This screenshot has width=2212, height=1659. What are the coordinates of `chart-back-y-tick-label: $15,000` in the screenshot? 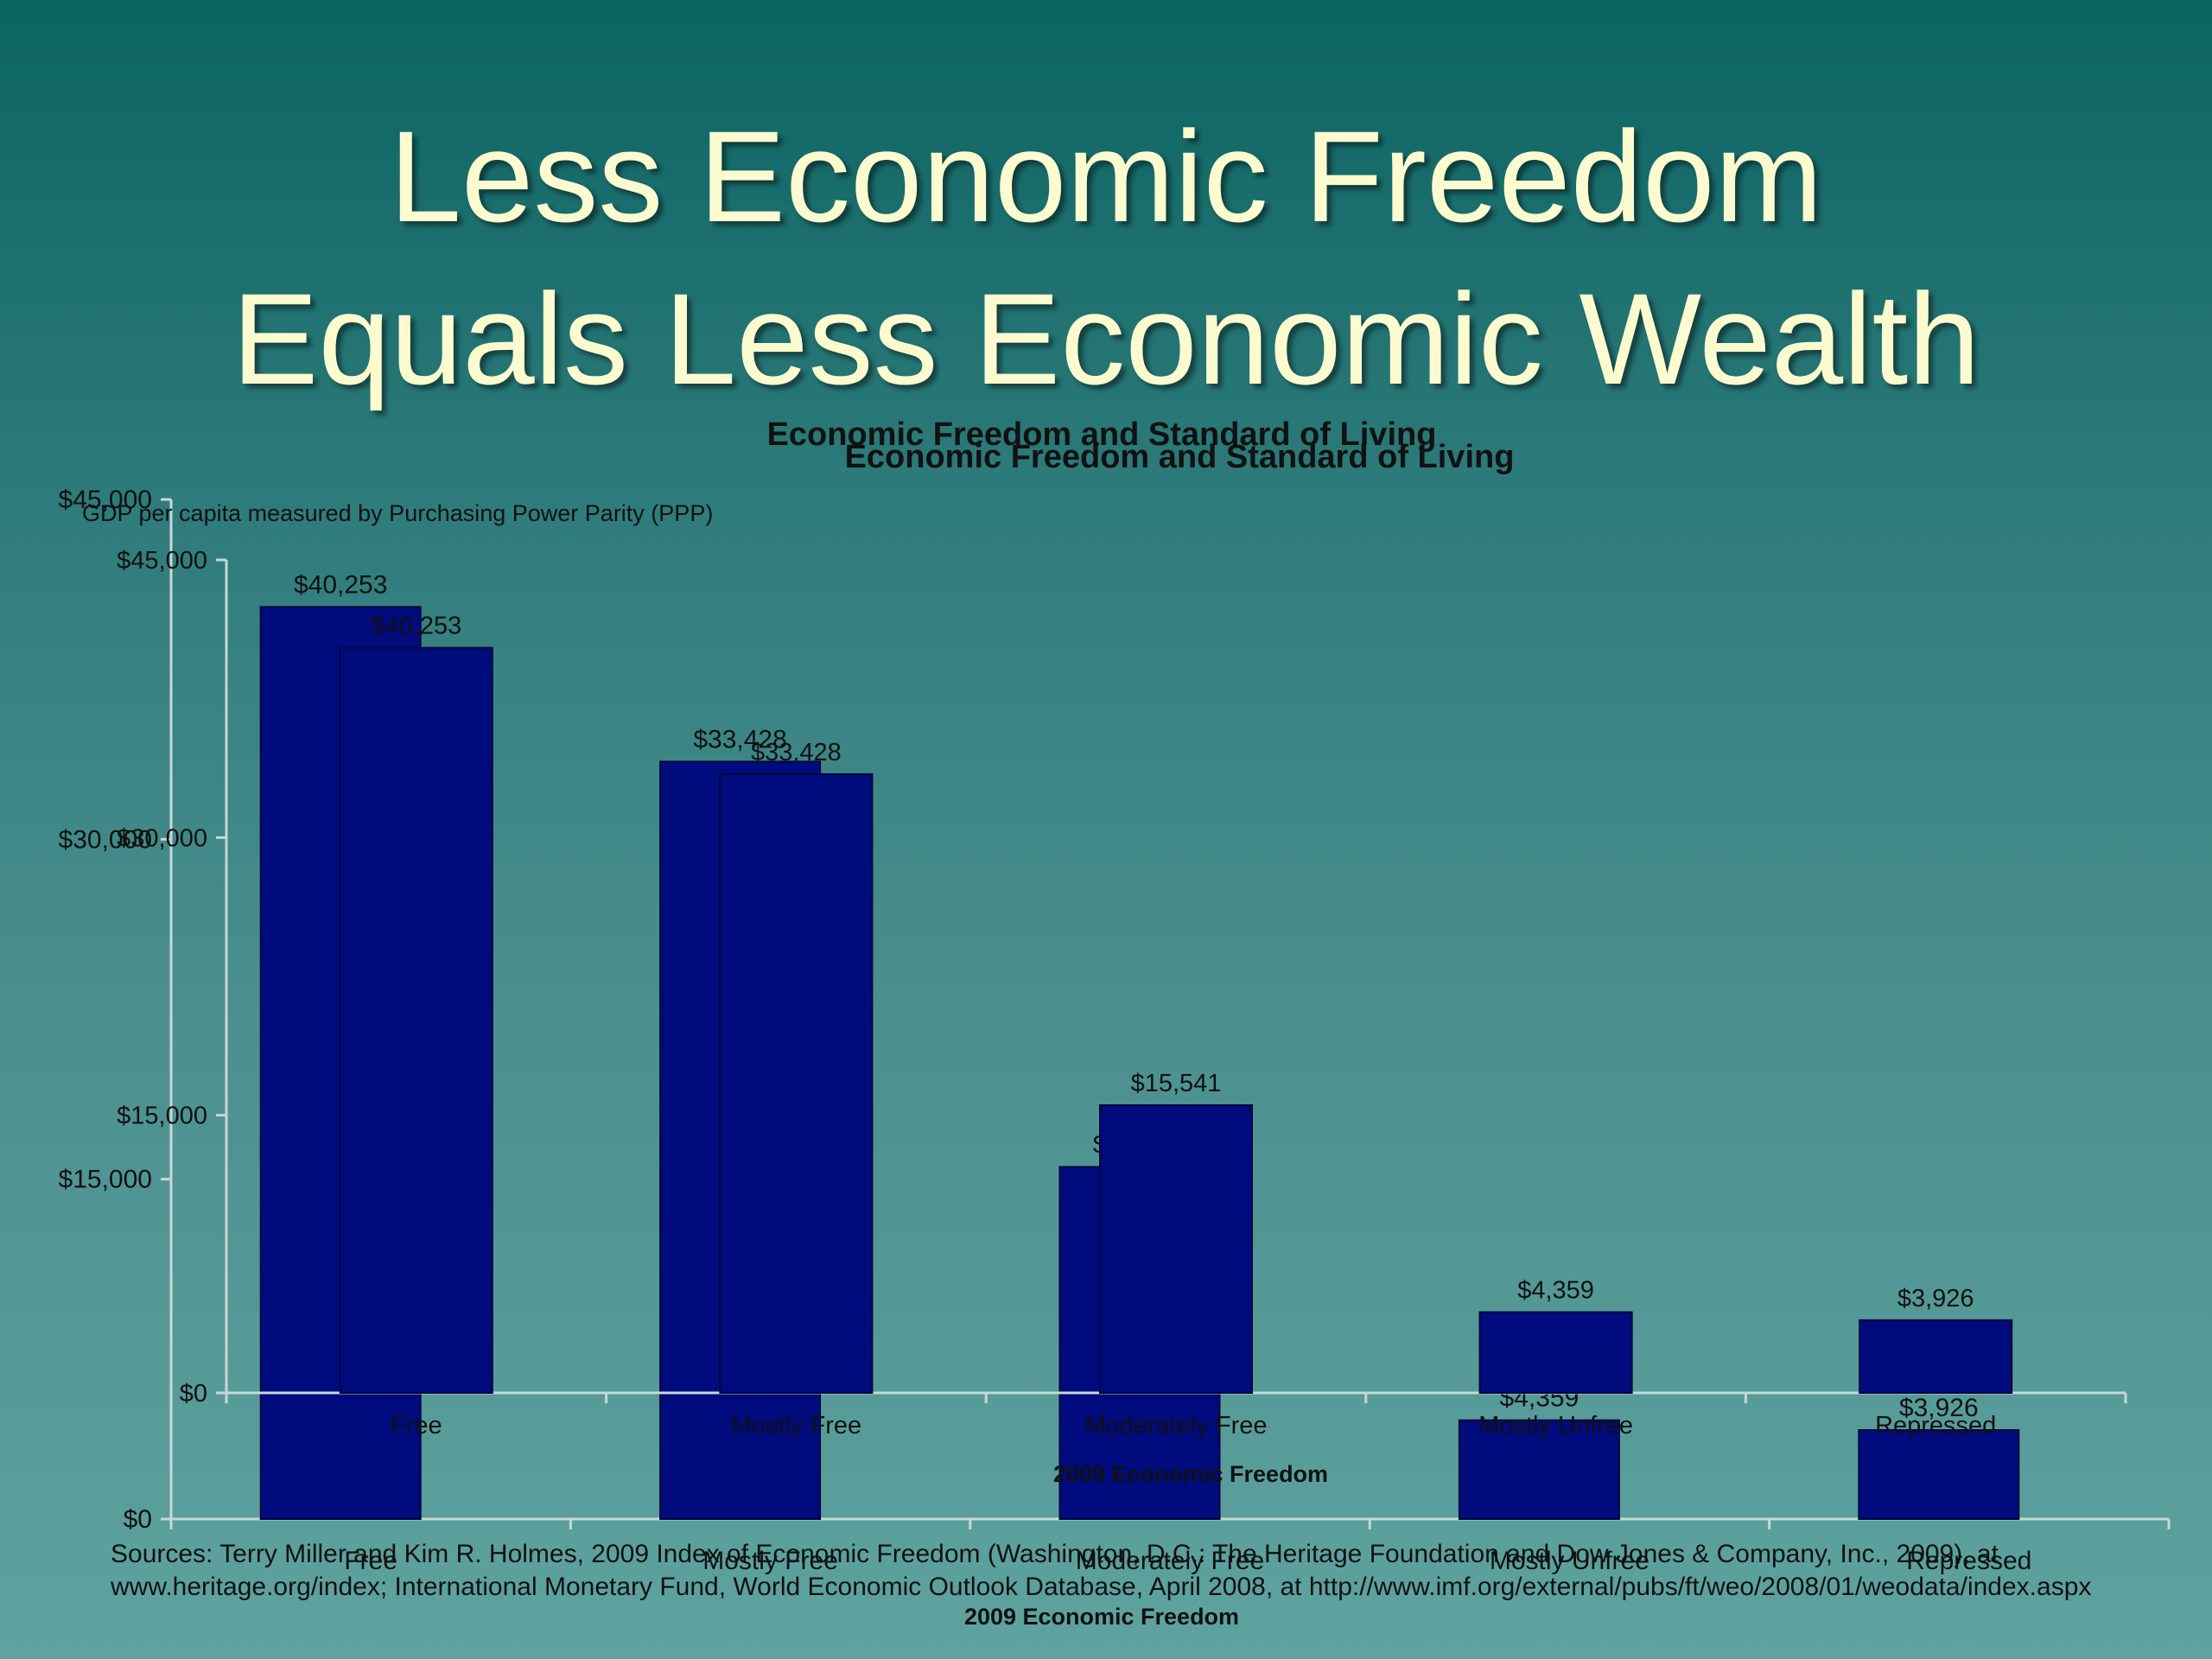 It's located at (105, 1180).